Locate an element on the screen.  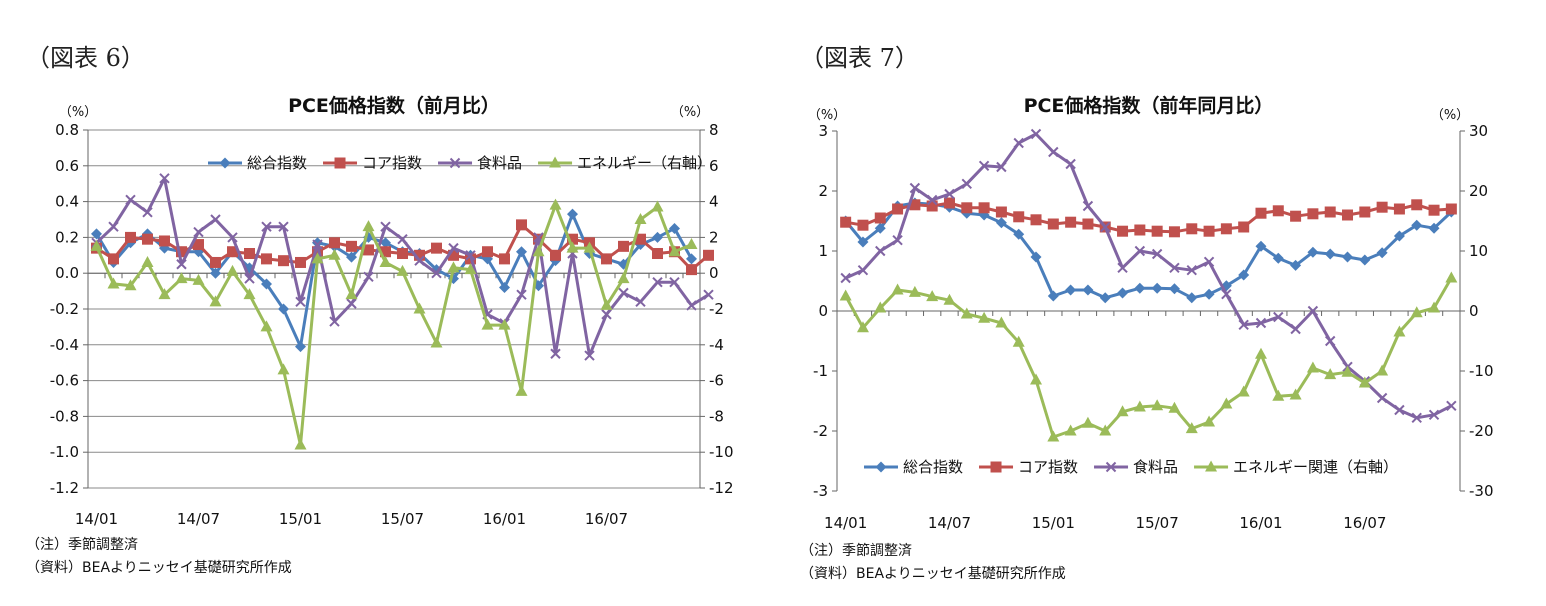
chart-title: PCE価格指数（前年同月比） is located at coordinates (1149, 105).